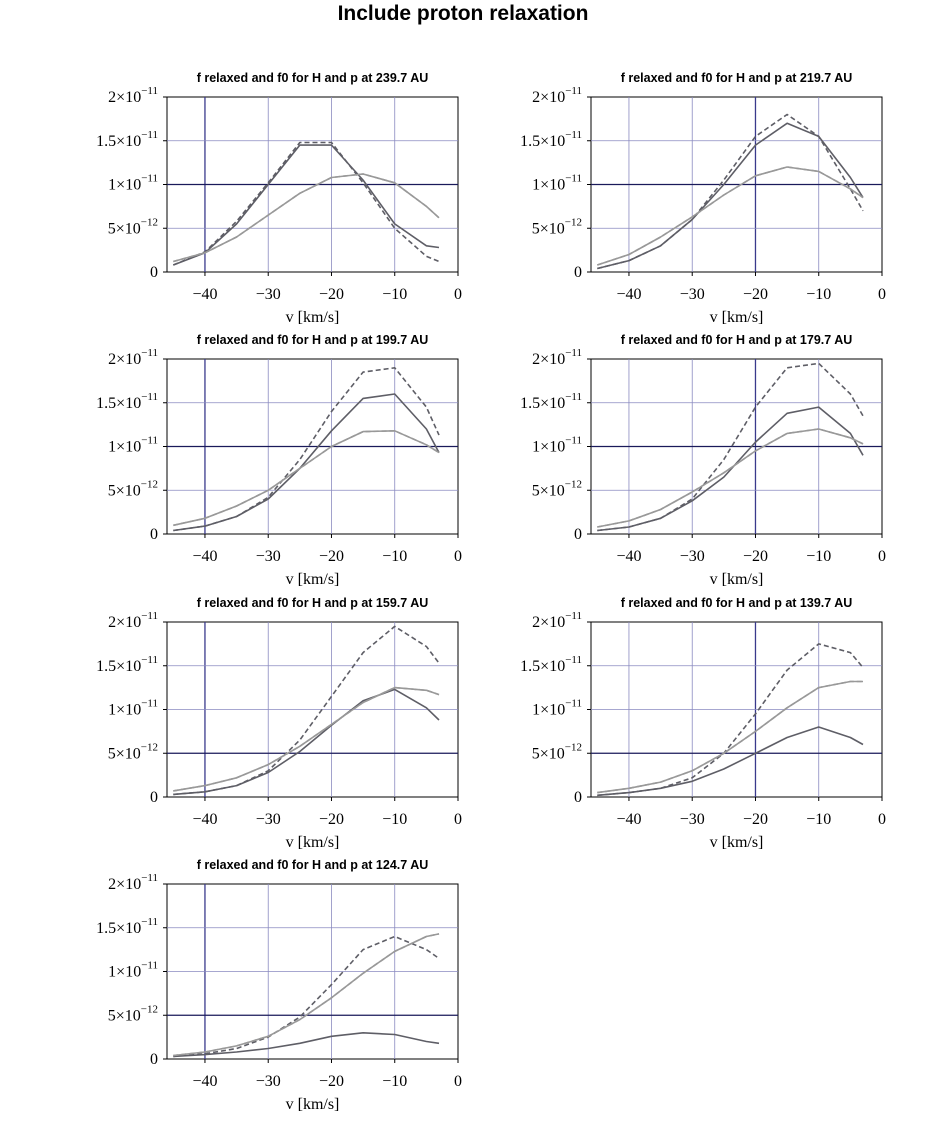  I want to click on panel-title: f relaxed and f0 for H and p at 219.7 AU, so click(737, 78).